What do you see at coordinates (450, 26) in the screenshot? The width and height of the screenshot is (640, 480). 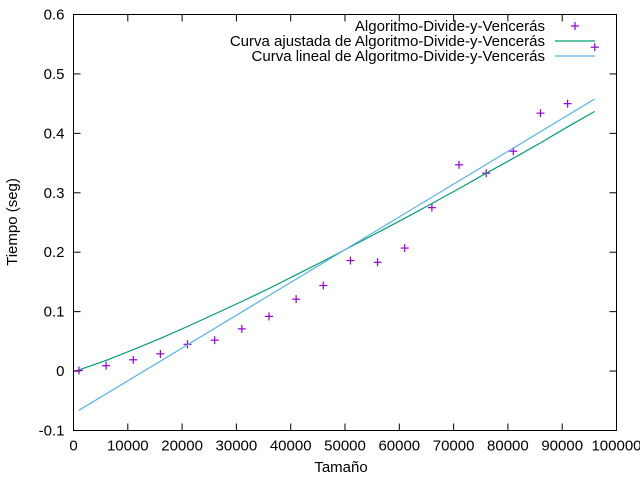 I see `legend-label: Algoritmo-Divide-y-Vencerás` at bounding box center [450, 26].